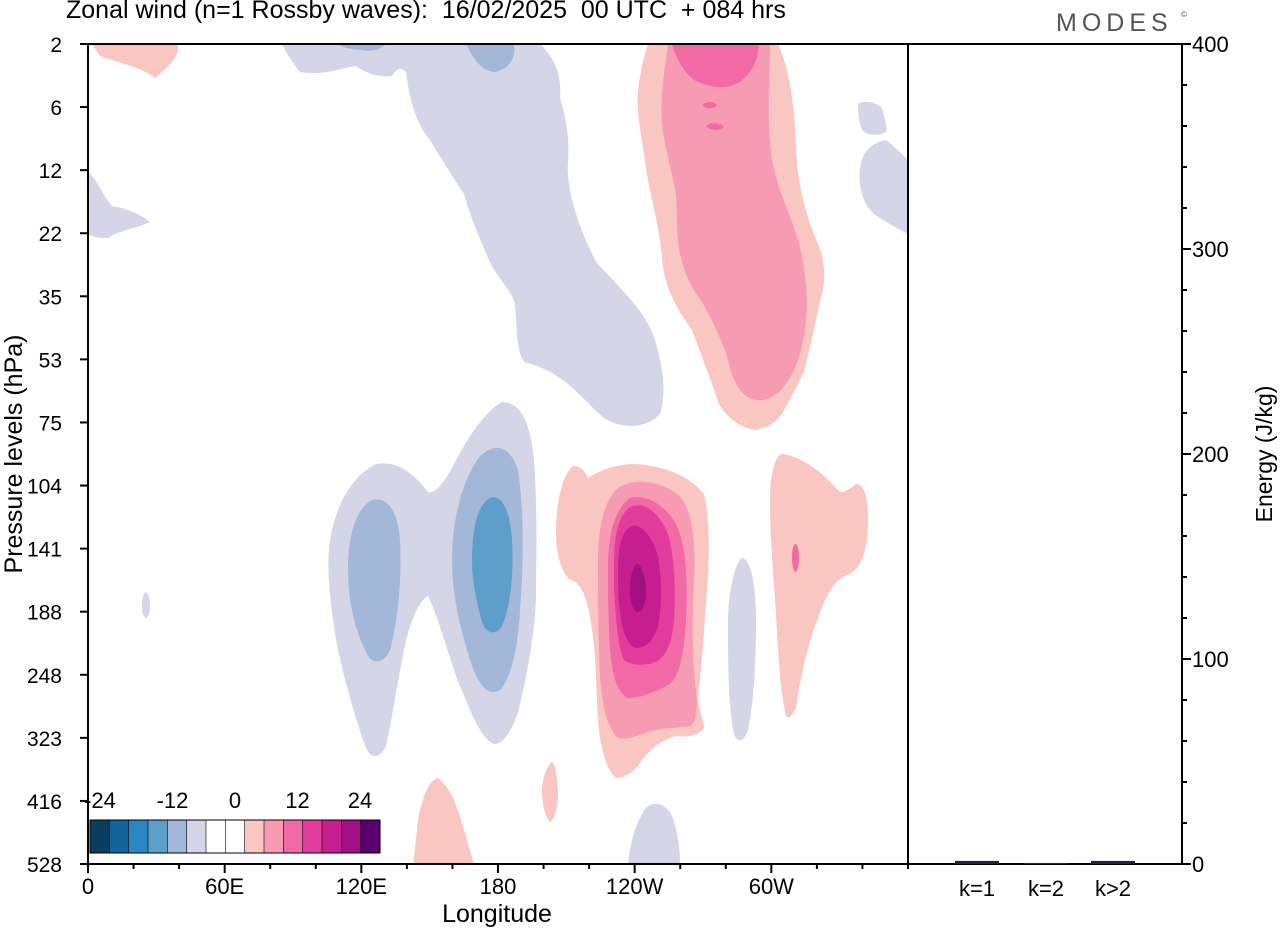  Describe the element at coordinates (50, 360) in the screenshot. I see `y-tick-label: 53` at that location.